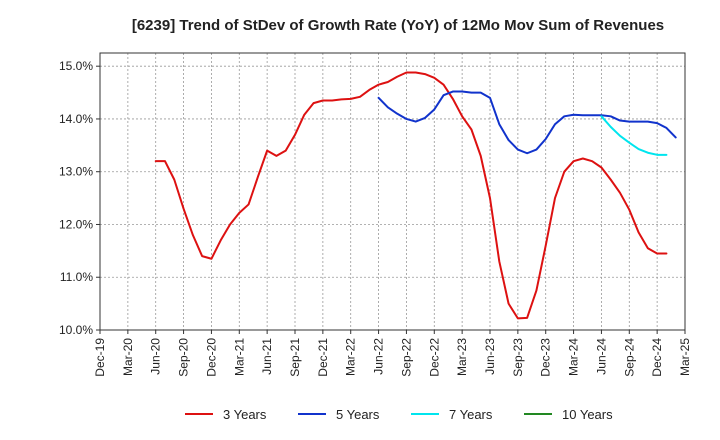 Image resolution: width=720 pixels, height=440 pixels. What do you see at coordinates (634, 135) in the screenshot?
I see `series-line-7-years` at bounding box center [634, 135].